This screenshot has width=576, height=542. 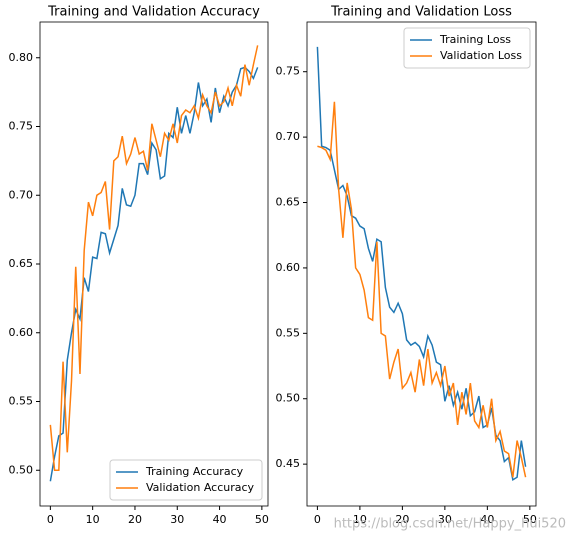 What do you see at coordinates (421, 12) in the screenshot?
I see `chart-title: Training and Validation Loss` at bounding box center [421, 12].